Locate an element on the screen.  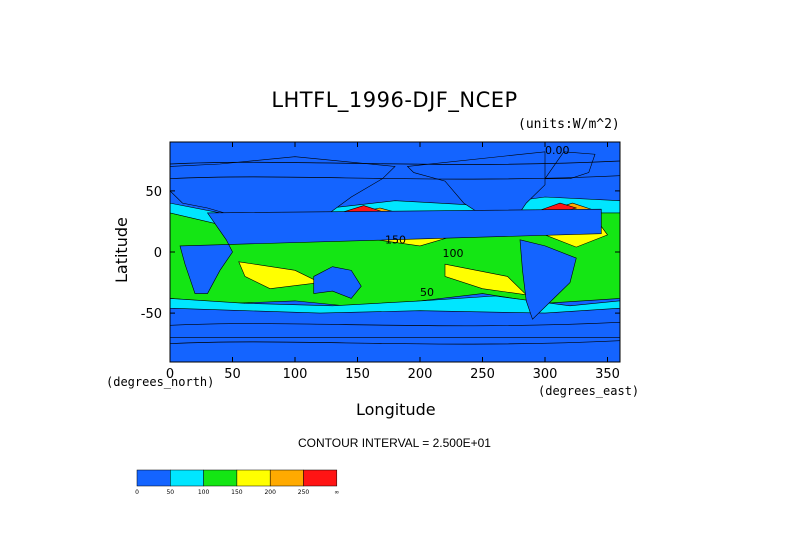
x-tick-label: 250 is located at coordinates (482, 374).